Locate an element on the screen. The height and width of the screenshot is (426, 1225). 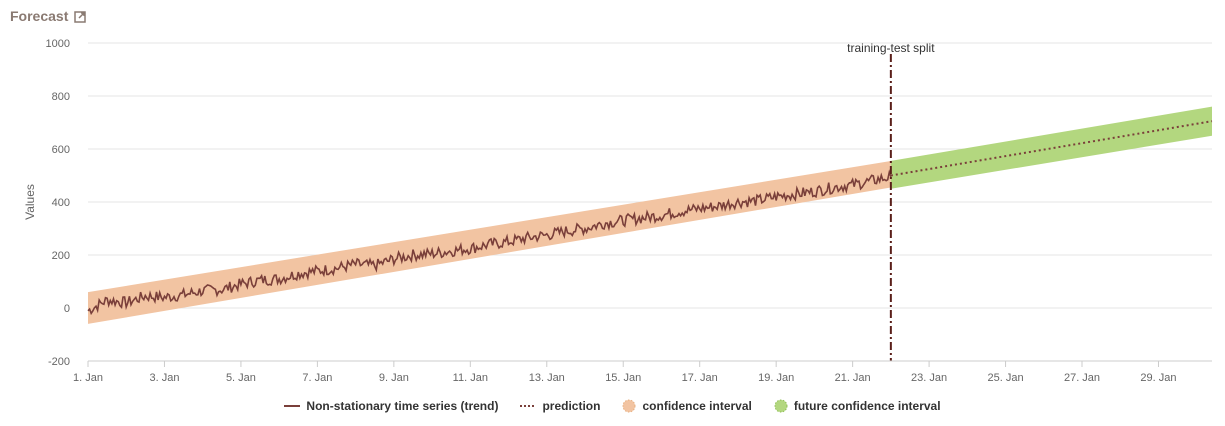
legend-label-series: Non-stationary time series (trend) is located at coordinates (402, 406).